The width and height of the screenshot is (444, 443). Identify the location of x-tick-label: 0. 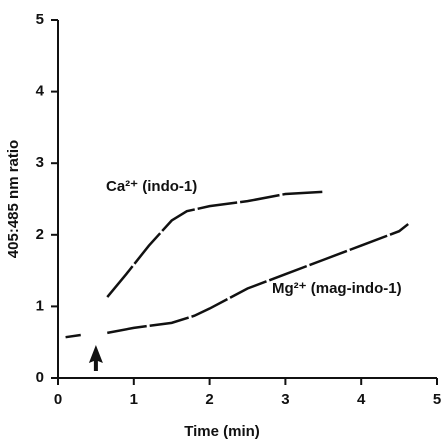
(58, 399).